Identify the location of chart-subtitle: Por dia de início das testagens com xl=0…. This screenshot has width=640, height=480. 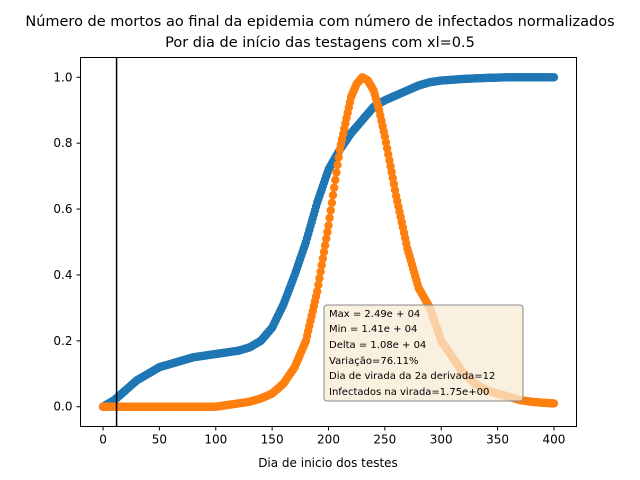
(320, 43).